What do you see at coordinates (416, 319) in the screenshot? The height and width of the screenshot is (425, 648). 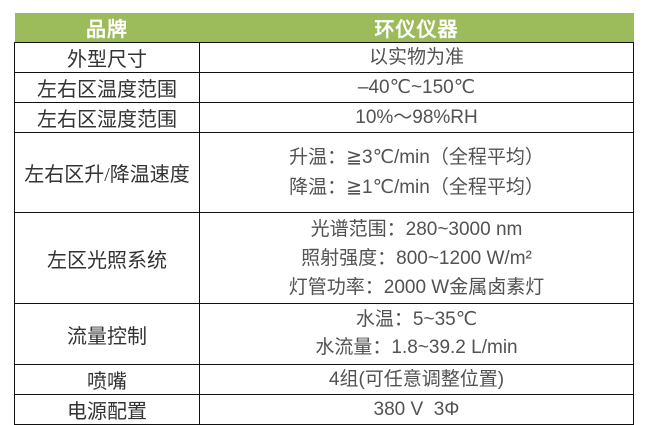 I see `value-line-water-temp: 水温：5~35℃` at bounding box center [416, 319].